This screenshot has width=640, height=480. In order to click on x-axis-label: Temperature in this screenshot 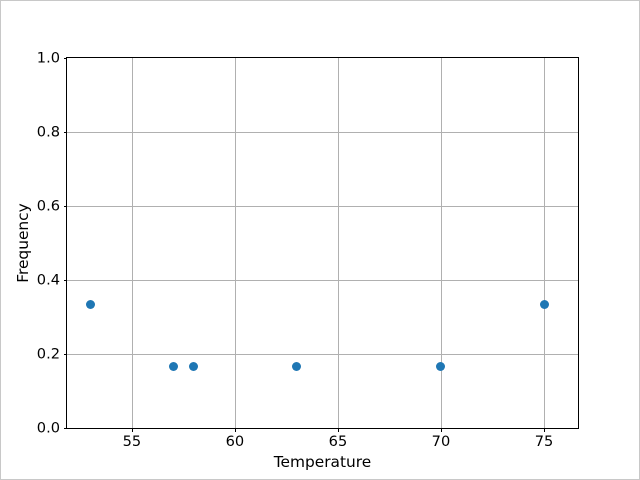, I will do `click(322, 462)`.